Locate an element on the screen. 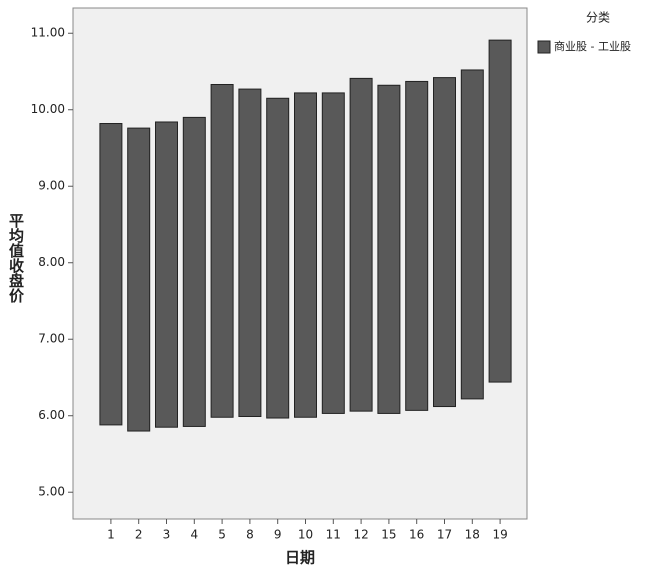 This screenshot has width=650, height=572. y-tick-label: 10.00 is located at coordinates (48, 109).